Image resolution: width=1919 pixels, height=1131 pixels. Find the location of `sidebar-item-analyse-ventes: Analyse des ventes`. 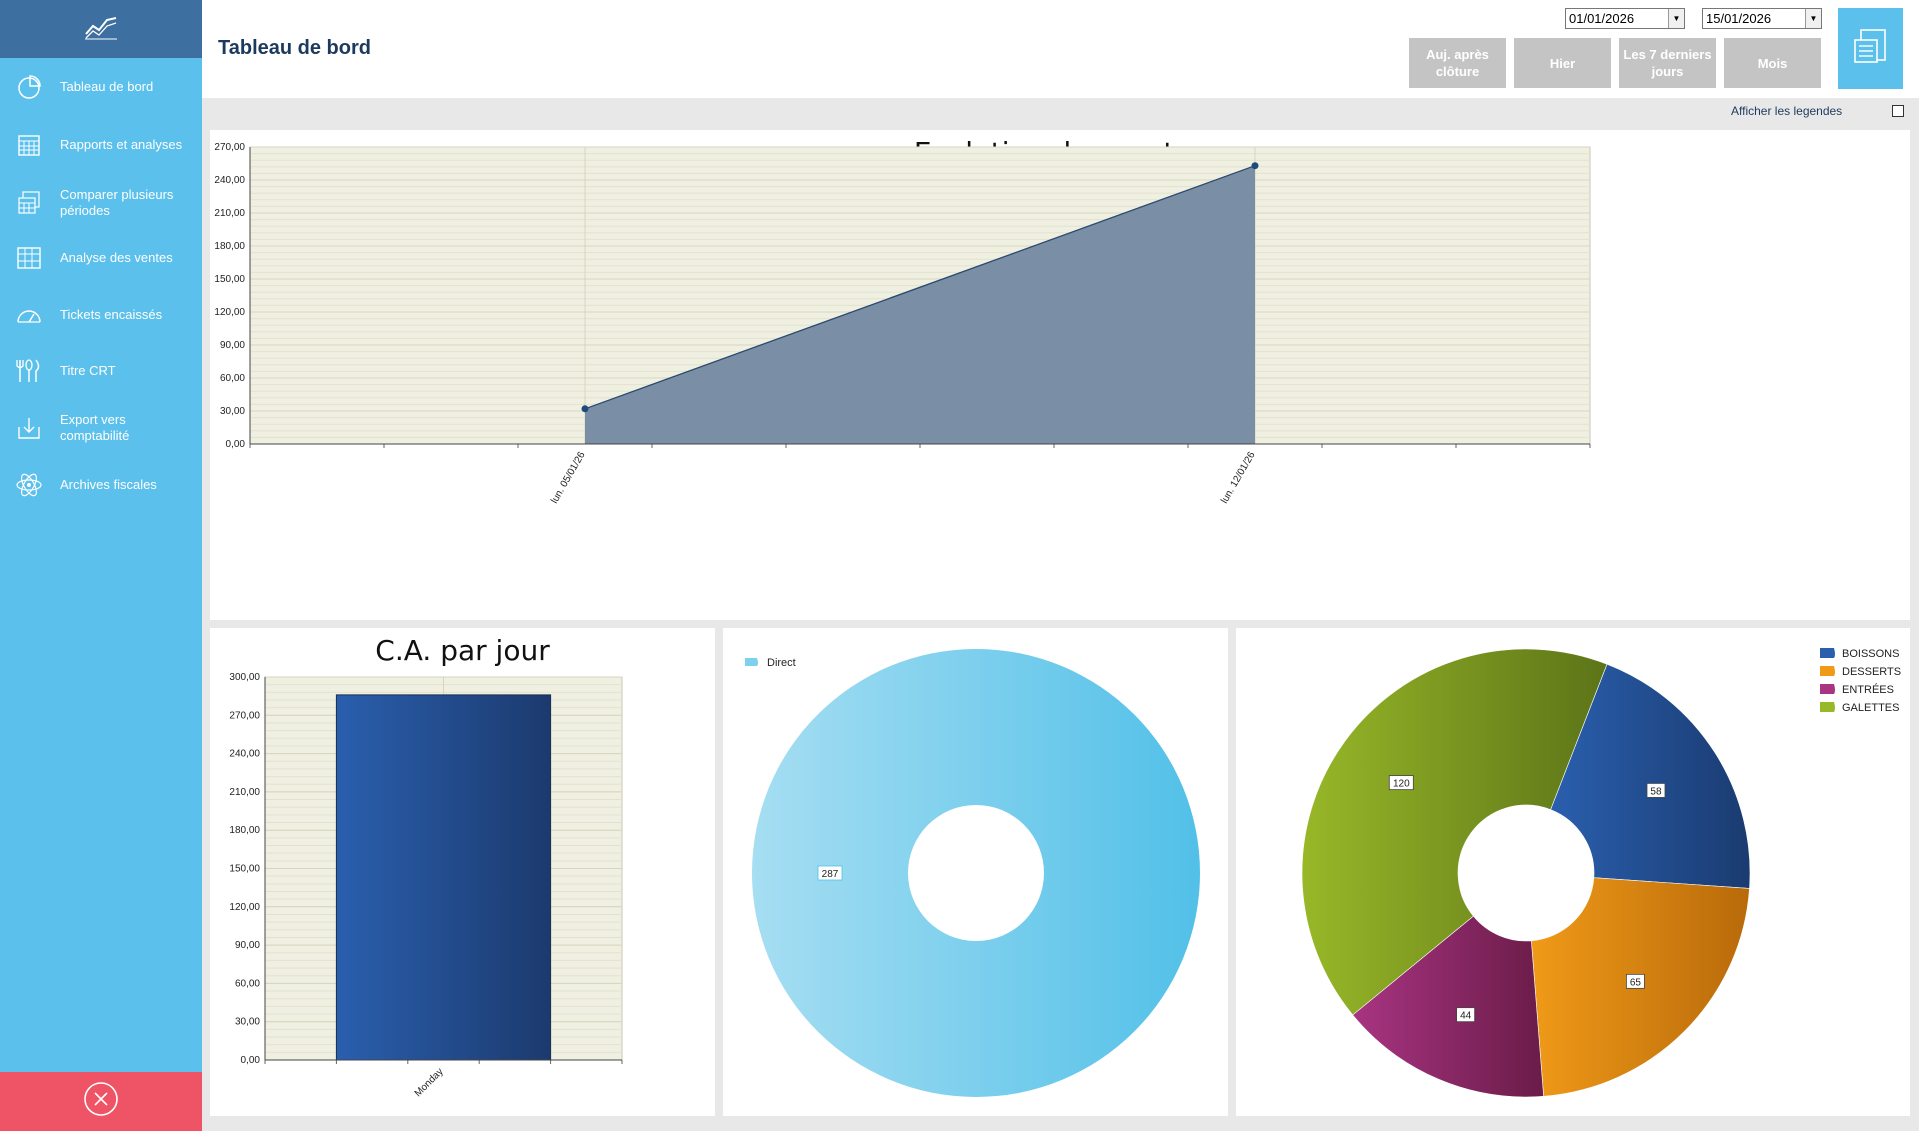

sidebar-item-analyse-ventes: Analyse des ventes is located at coordinates (101, 258).